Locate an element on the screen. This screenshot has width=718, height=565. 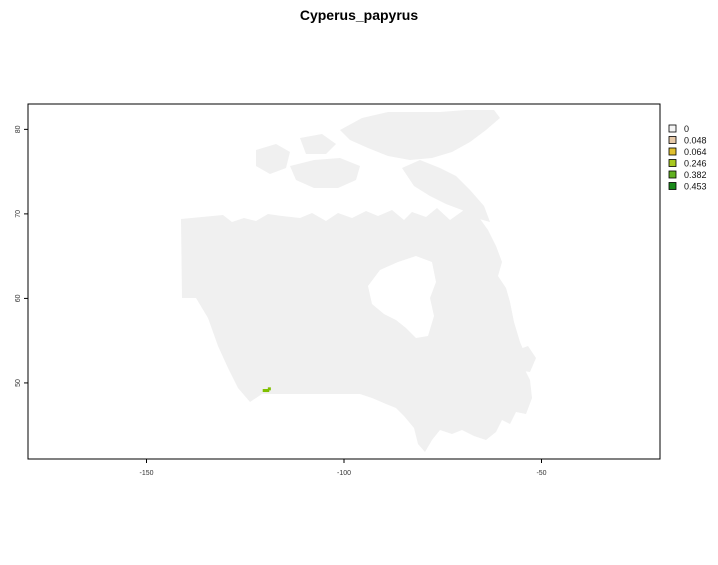
legend-label: 0.048 is located at coordinates (695, 141).